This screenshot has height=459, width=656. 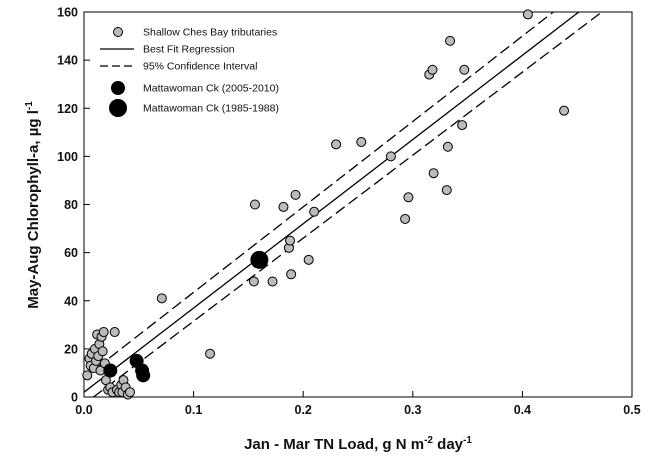 I want to click on legend-marker-mattawoman-1985, so click(x=118, y=108).